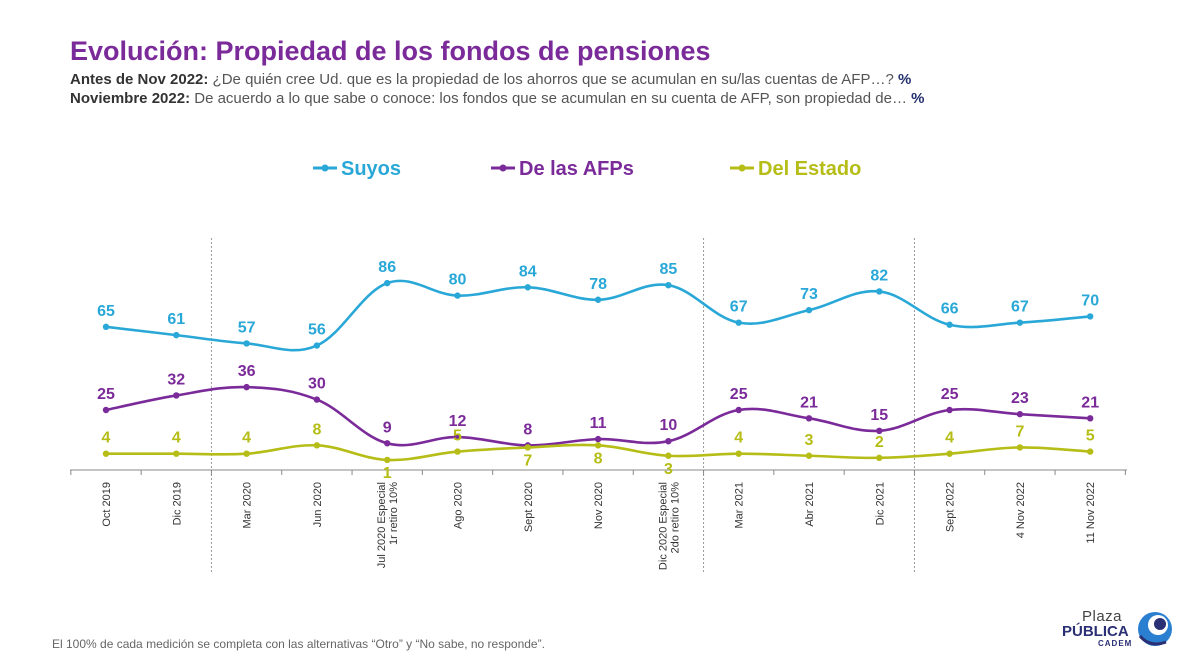  Describe the element at coordinates (1091, 513) in the screenshot. I see `x-tick-label: 11 Nov 2022` at that location.